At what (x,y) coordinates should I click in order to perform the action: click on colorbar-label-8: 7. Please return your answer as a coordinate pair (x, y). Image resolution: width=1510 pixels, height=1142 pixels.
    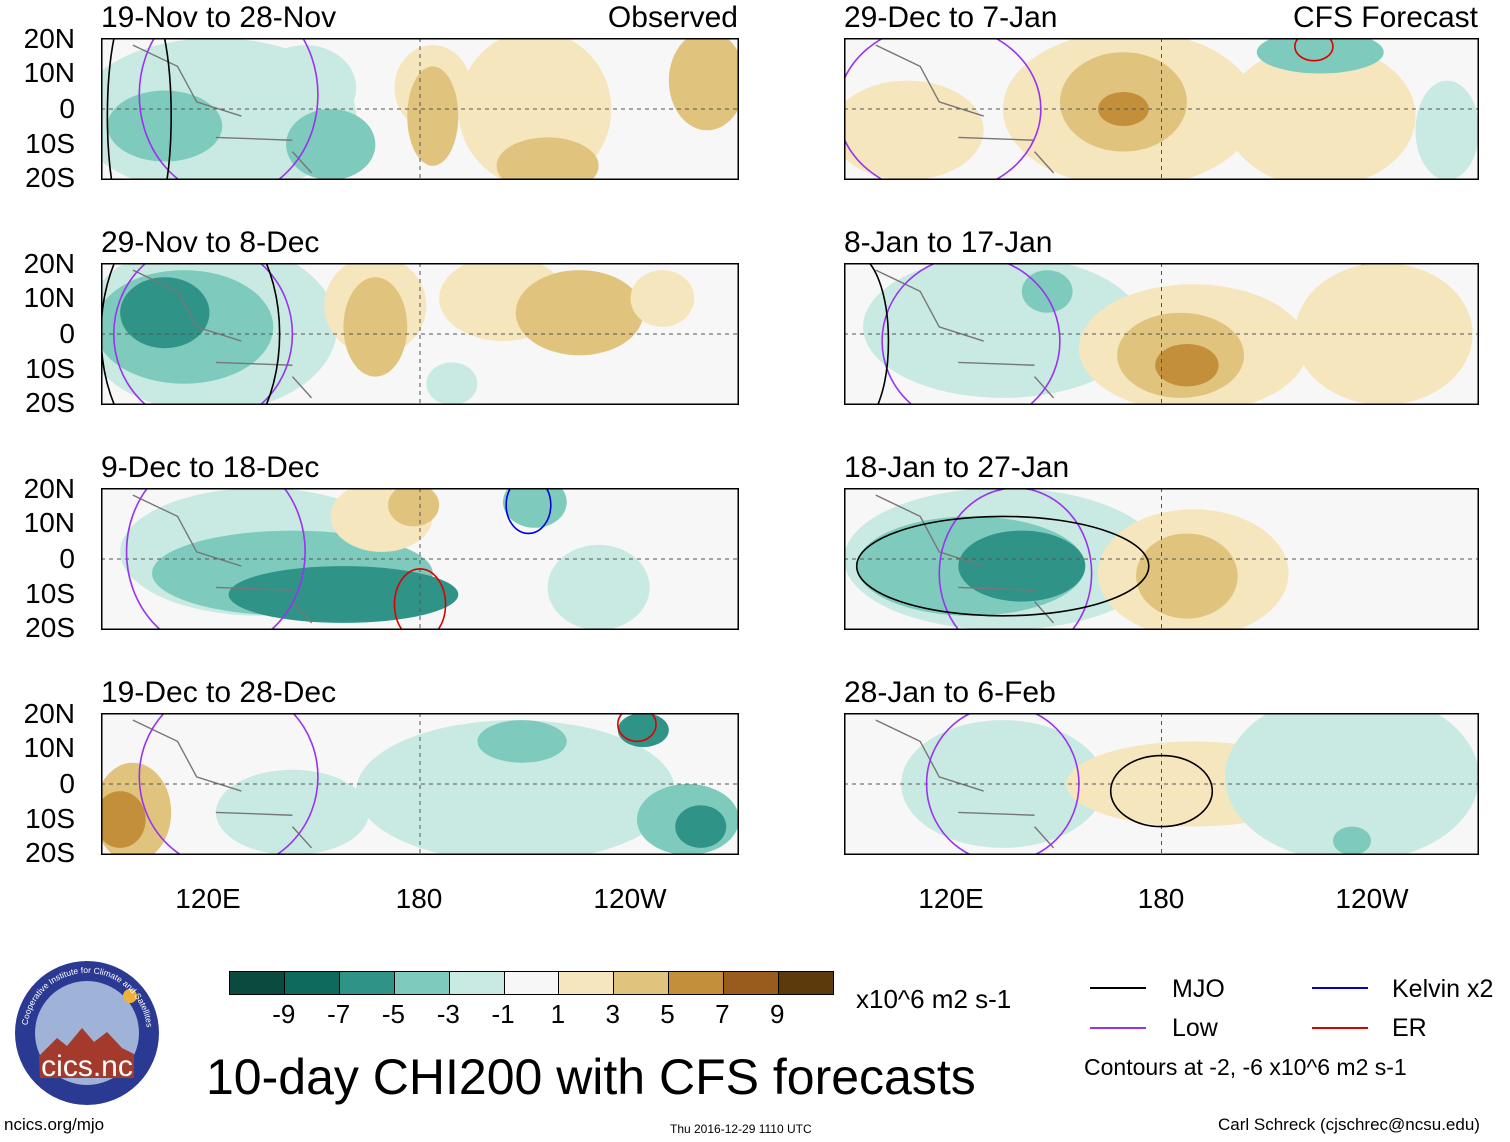
    Looking at the image, I should click on (722, 1014).